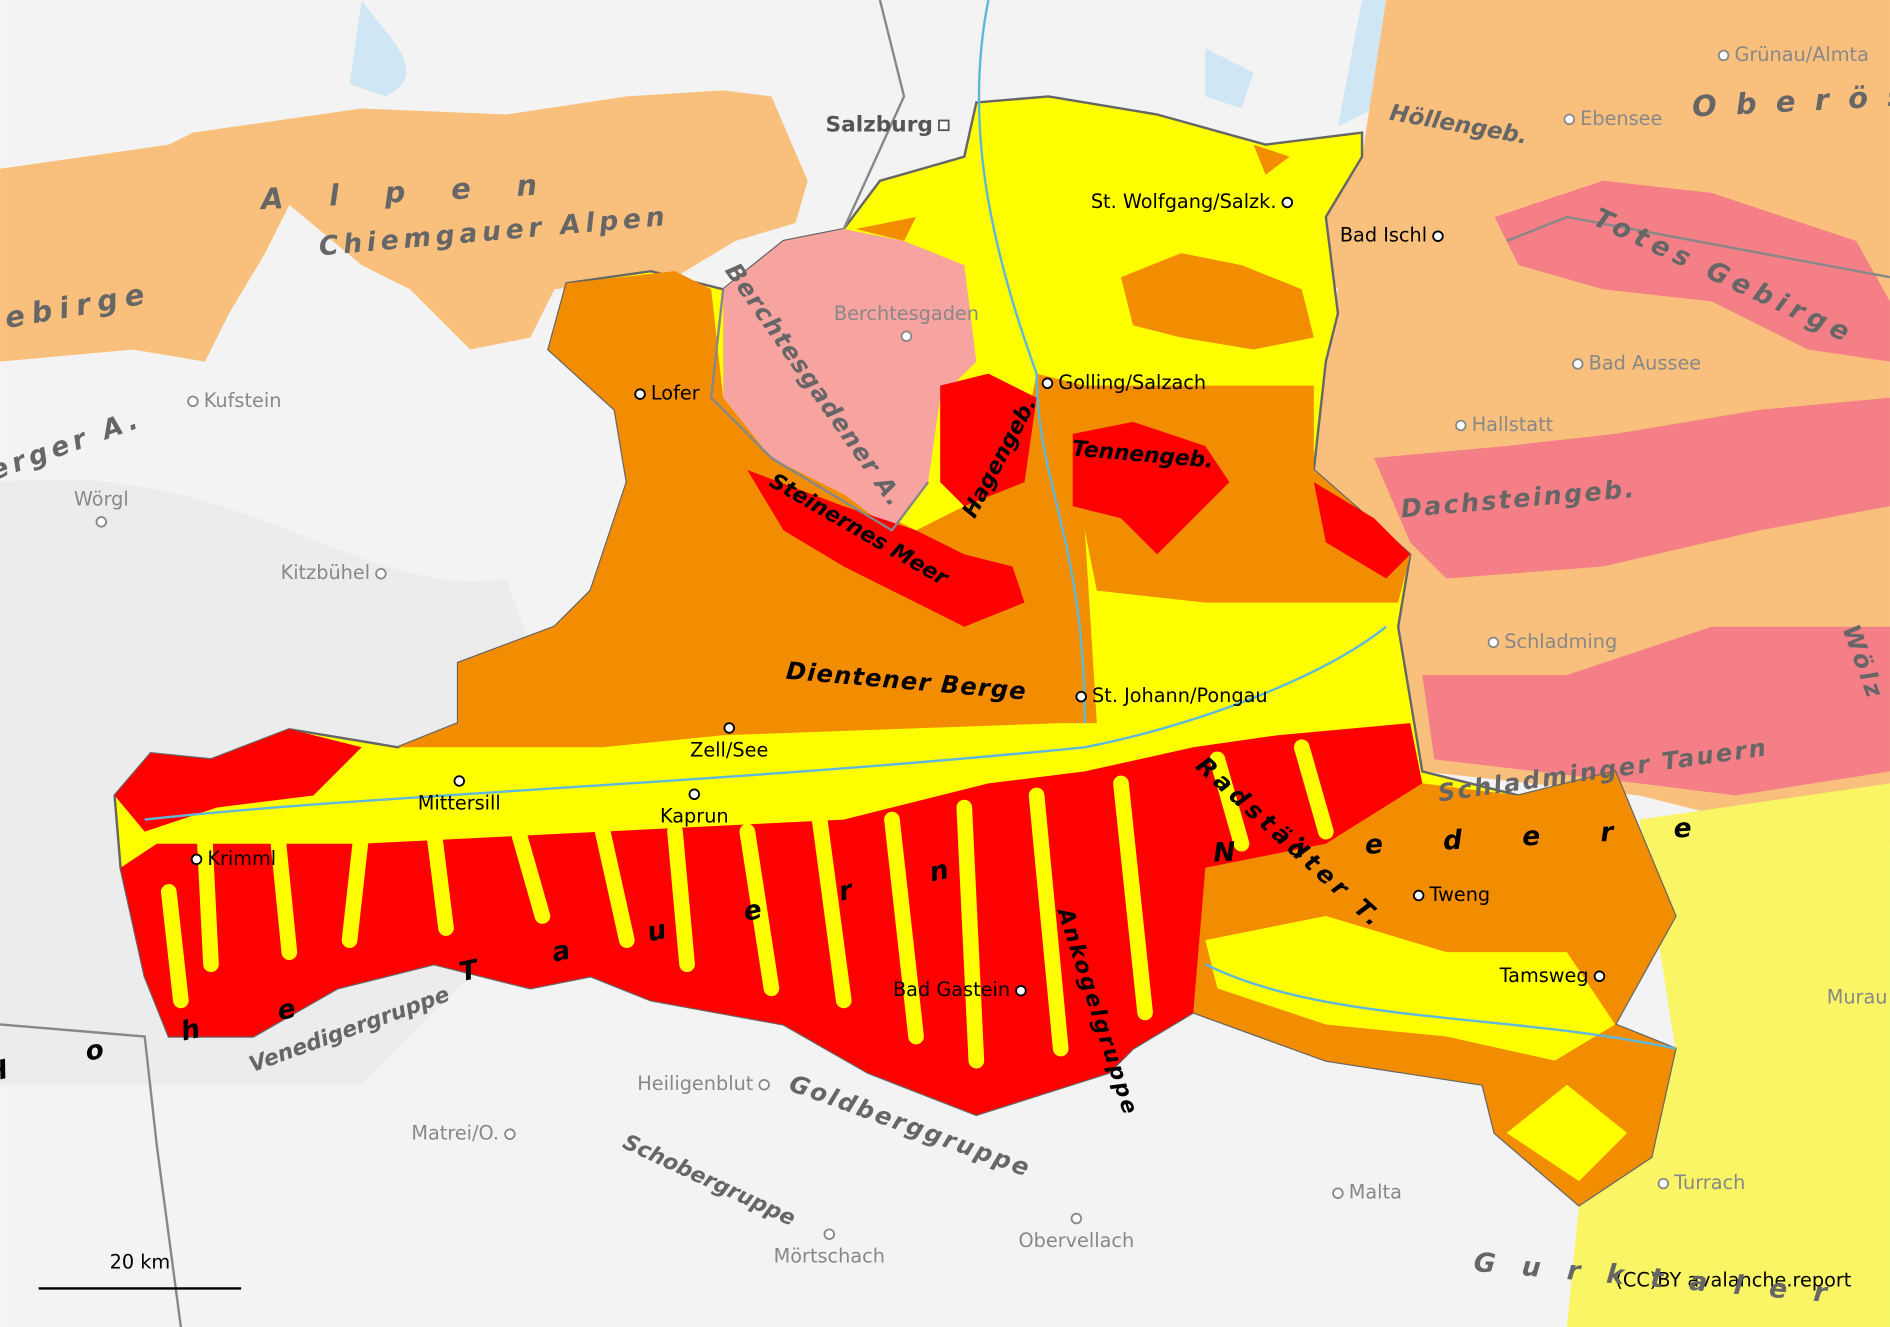 The width and height of the screenshot is (1890, 1327). I want to click on place-label: Tamsweg, so click(1544, 975).